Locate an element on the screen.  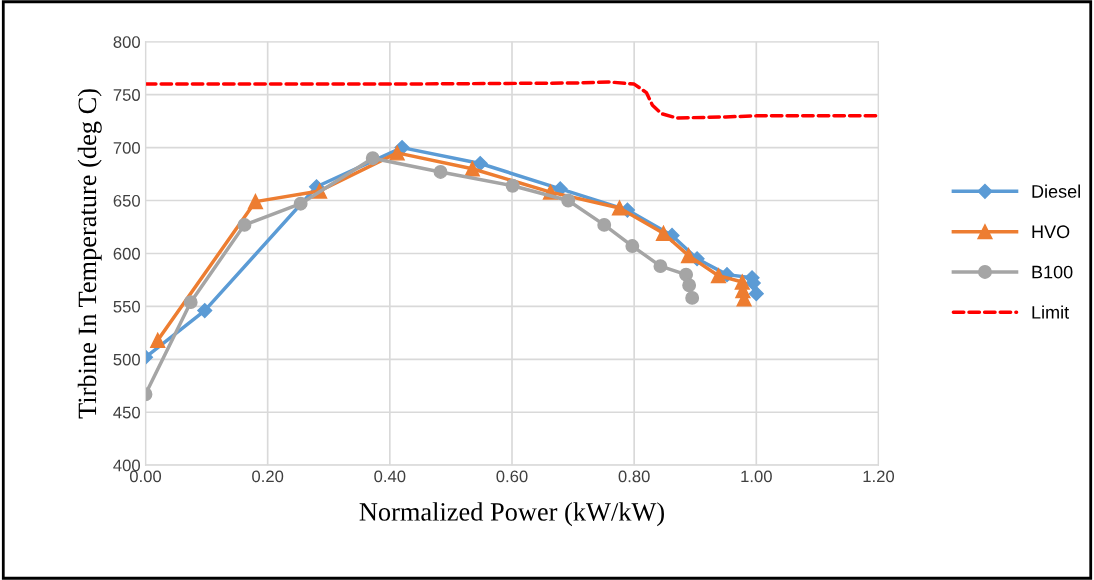
x-tick-label: 0.00 is located at coordinates (145, 476).